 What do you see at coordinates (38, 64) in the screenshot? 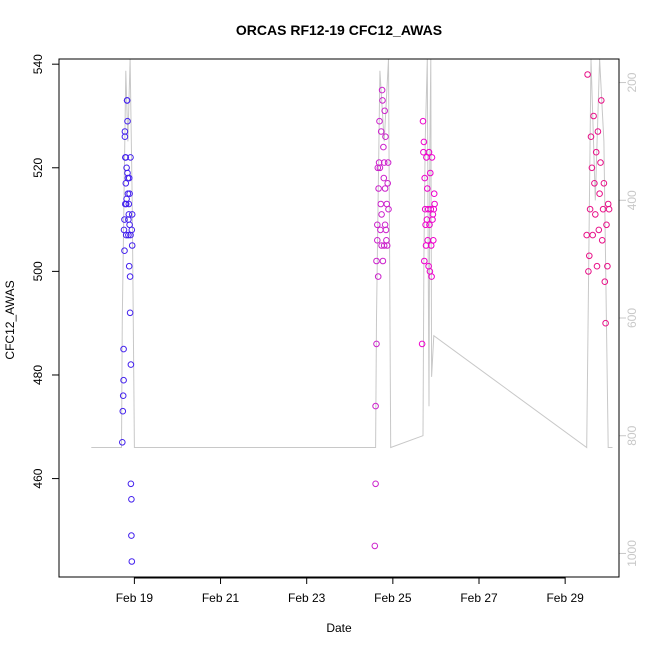
I see `y-tick-label: 540` at bounding box center [38, 64].